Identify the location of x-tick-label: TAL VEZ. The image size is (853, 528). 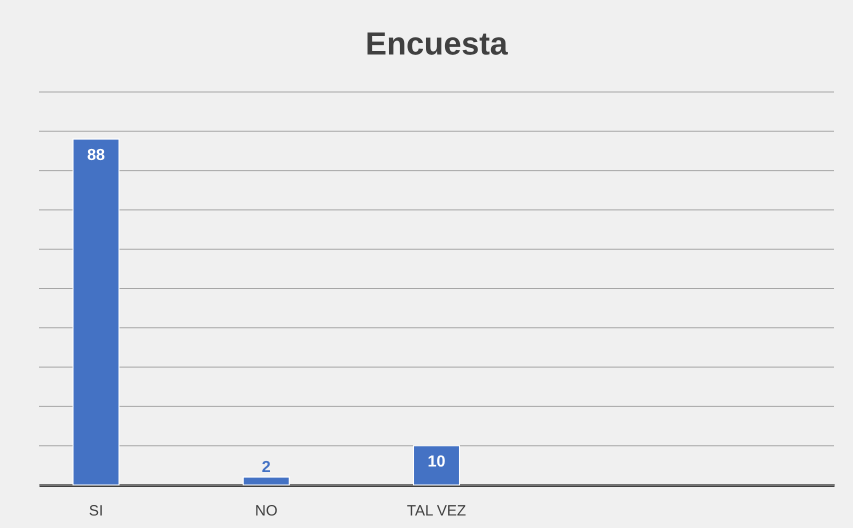
(436, 511).